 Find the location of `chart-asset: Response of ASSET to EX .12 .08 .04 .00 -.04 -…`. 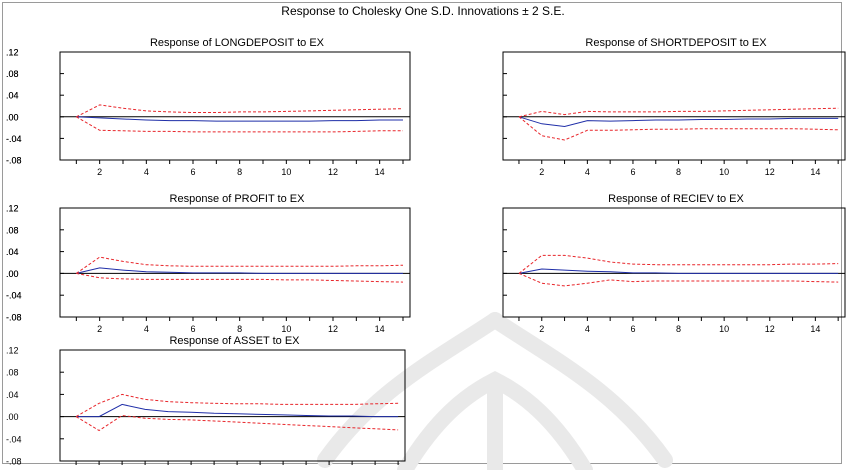

chart-asset: Response of ASSET to EX .12 .08 .04 .00 -.04 -… is located at coordinates (206, 401).